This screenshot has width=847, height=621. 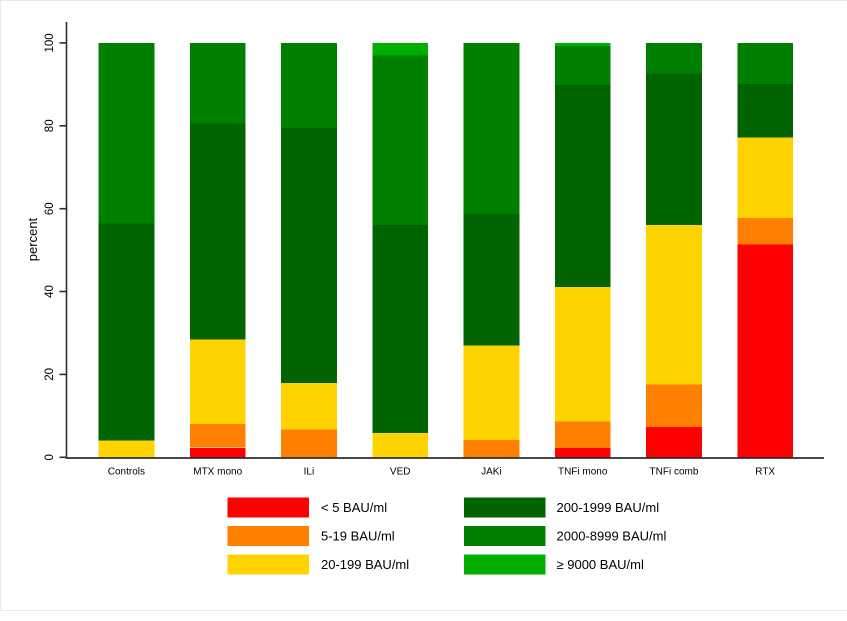 What do you see at coordinates (50, 457) in the screenshot?
I see `svg-text: 0` at bounding box center [50, 457].